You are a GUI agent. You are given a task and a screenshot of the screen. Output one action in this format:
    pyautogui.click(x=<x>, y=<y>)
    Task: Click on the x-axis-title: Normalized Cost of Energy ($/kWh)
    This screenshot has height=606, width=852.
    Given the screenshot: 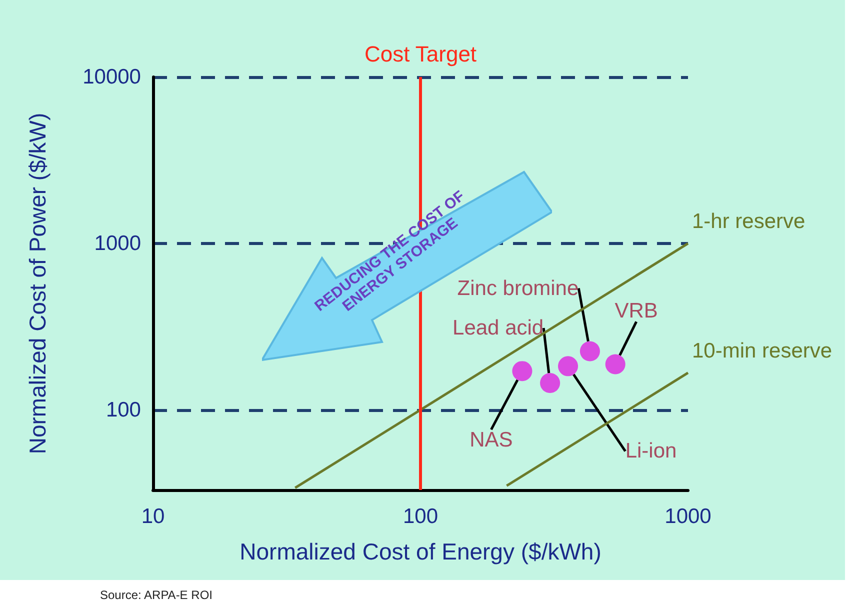 What is the action you would take?
    pyautogui.click(x=421, y=551)
    